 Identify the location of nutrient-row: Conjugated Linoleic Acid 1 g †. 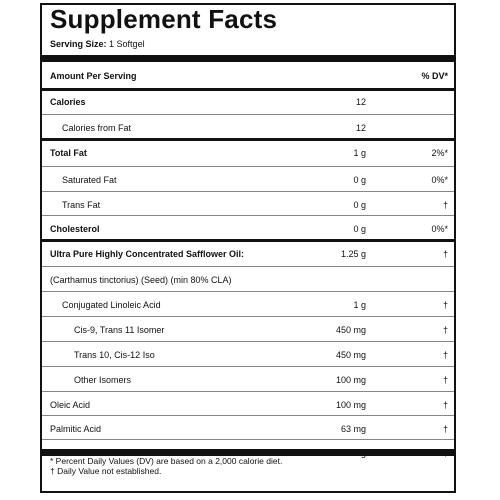
(248, 303).